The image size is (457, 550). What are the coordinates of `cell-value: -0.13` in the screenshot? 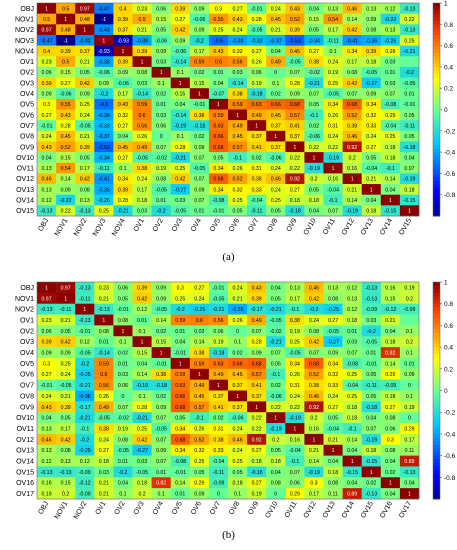 It's located at (85, 212).